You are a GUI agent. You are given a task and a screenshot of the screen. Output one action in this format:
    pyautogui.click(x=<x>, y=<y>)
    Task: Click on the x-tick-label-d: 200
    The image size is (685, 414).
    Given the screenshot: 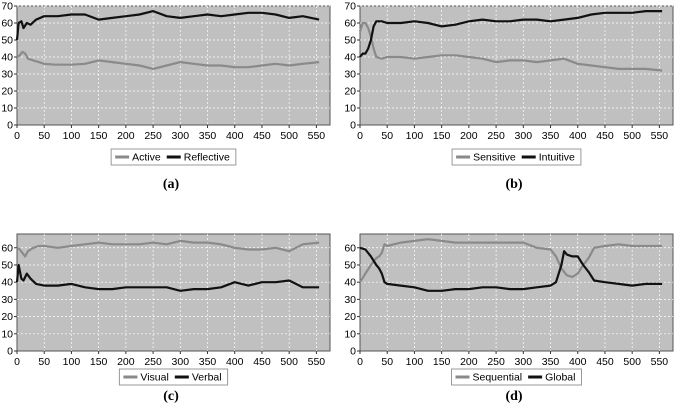 What is the action you would take?
    pyautogui.click(x=469, y=362)
    